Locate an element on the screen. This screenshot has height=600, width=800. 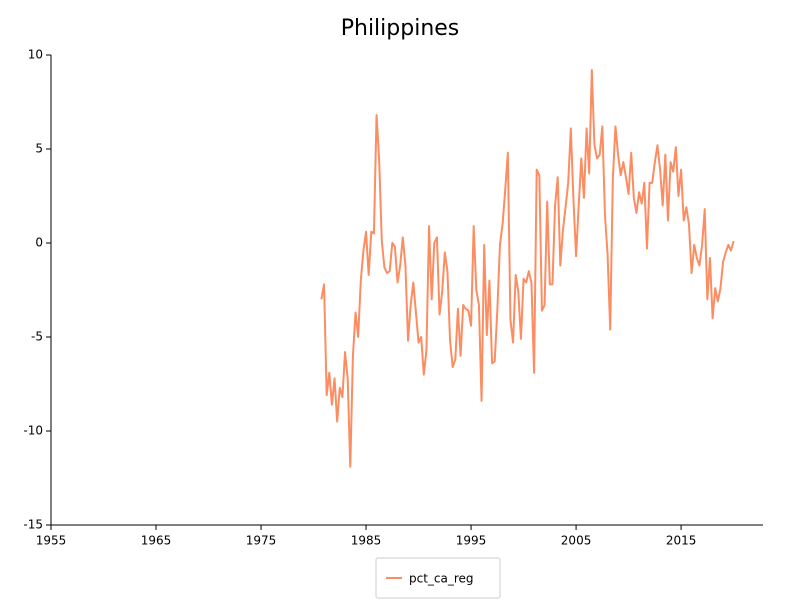
x-tick-label: 2005 is located at coordinates (576, 541).